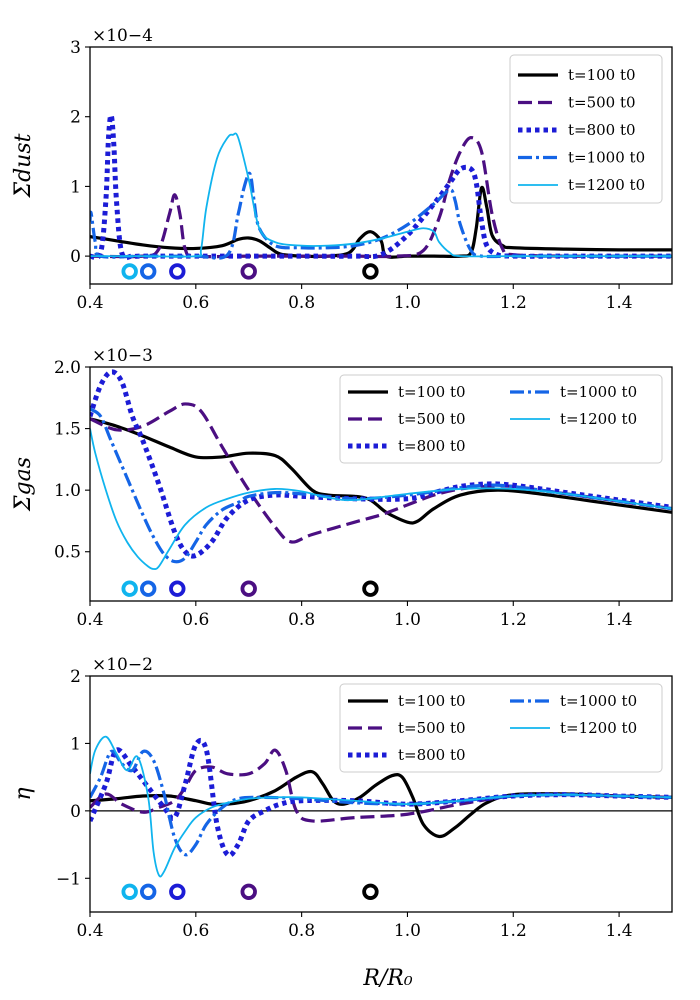 The image size is (700, 1000). I want to click on y-tick-label: 3, so click(75, 48).